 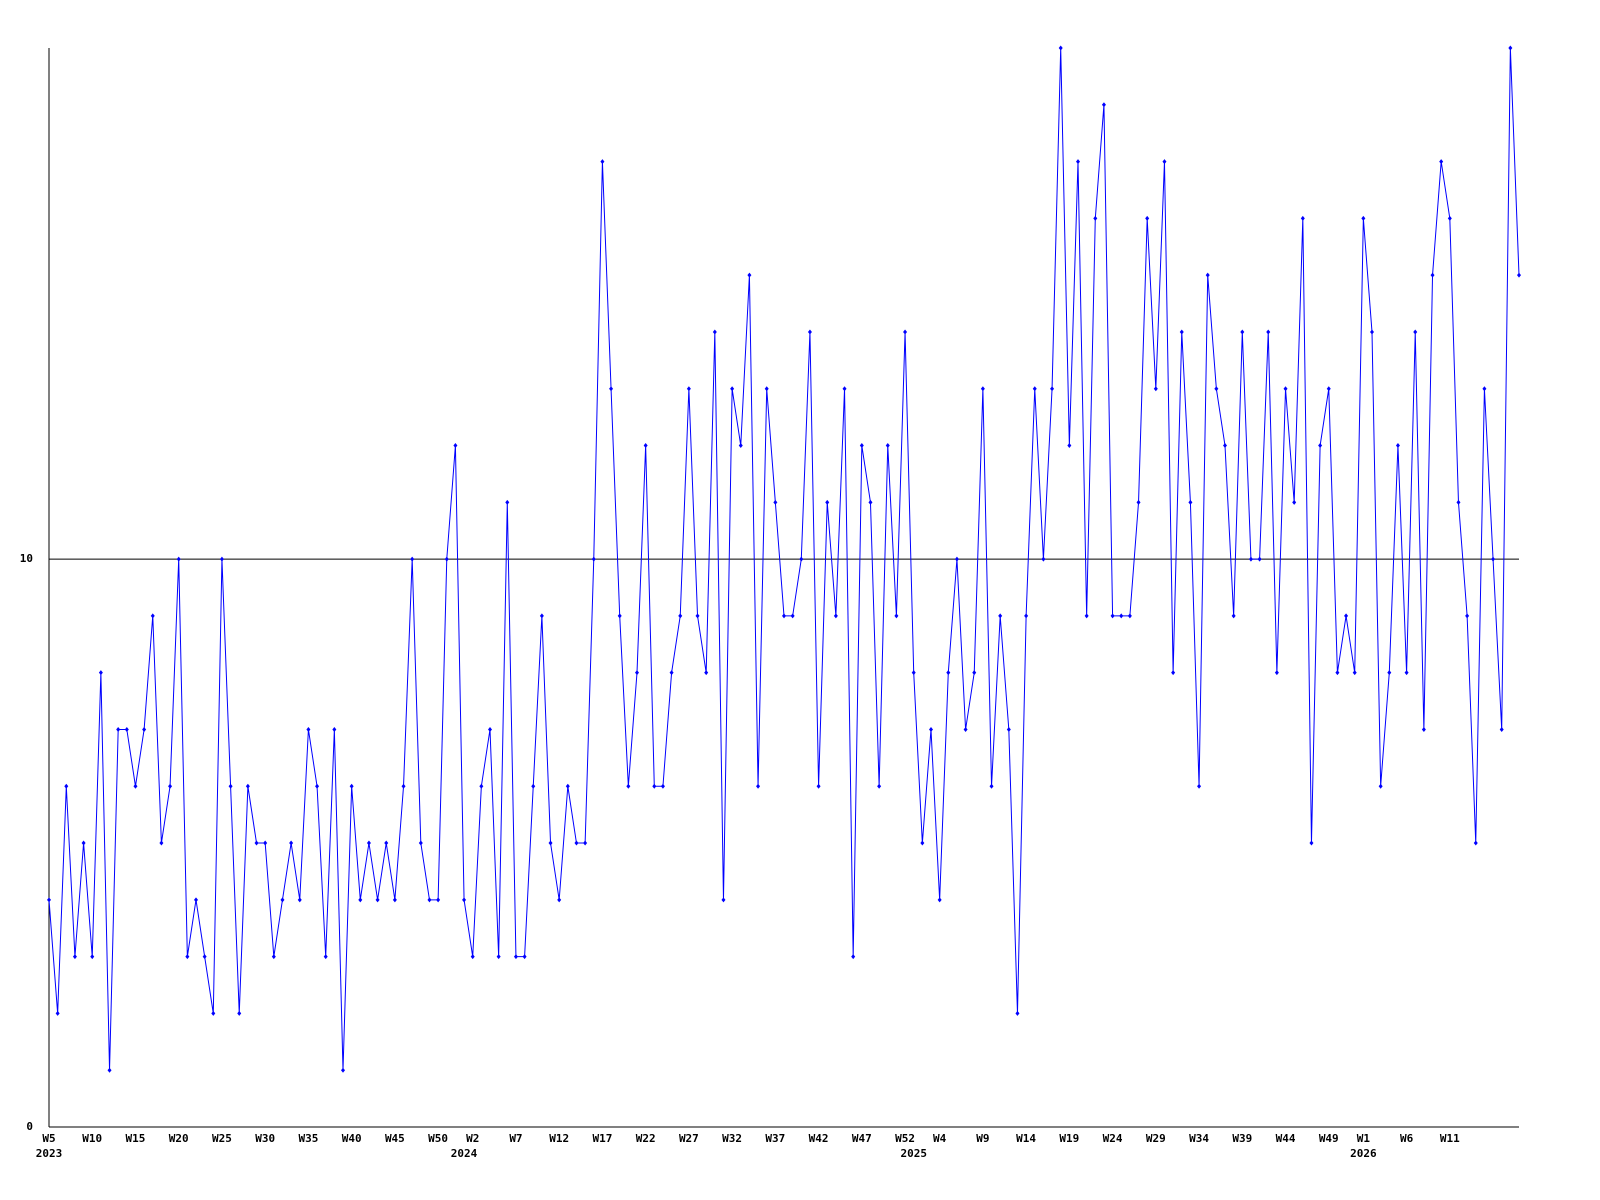 What do you see at coordinates (49, 1153) in the screenshot?
I see `x-year-label: 2023` at bounding box center [49, 1153].